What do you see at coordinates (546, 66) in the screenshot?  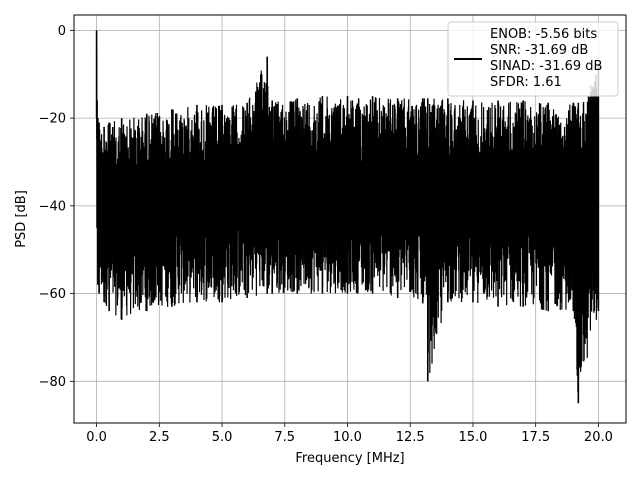 I see `legend-entry-sinad: SINAD: -31.69 dB` at bounding box center [546, 66].